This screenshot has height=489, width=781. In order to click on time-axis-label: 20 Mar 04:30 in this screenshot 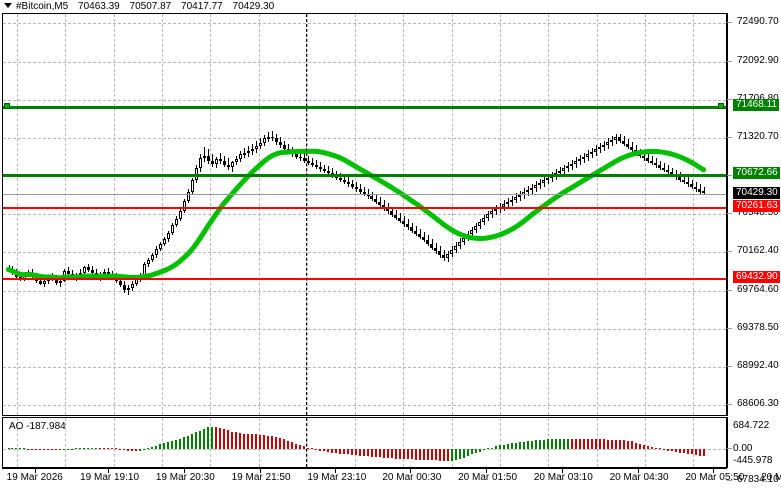, I will do `click(639, 477)`.